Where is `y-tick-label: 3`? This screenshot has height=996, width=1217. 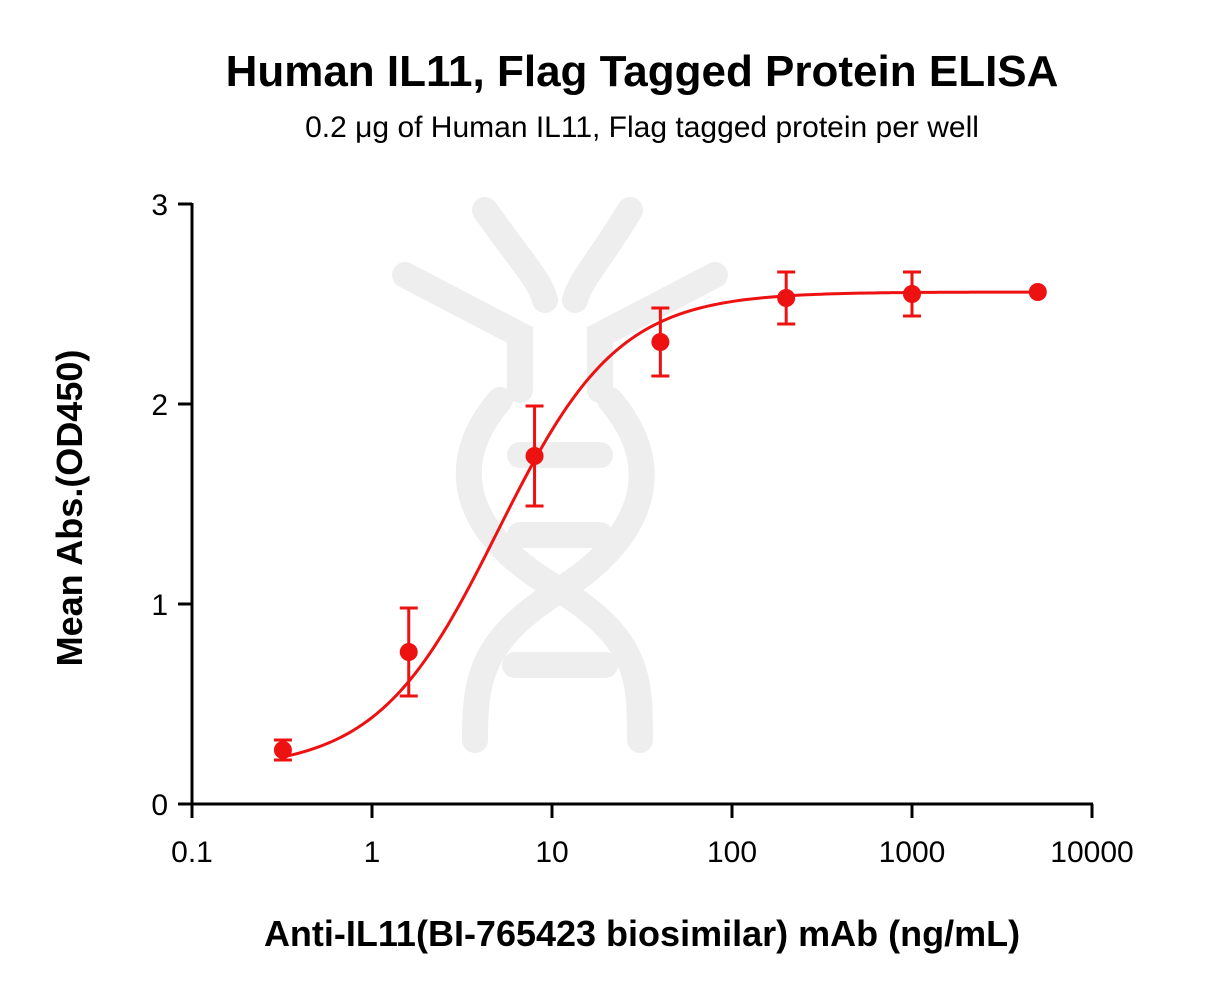 y-tick-label: 3 is located at coordinates (159, 205).